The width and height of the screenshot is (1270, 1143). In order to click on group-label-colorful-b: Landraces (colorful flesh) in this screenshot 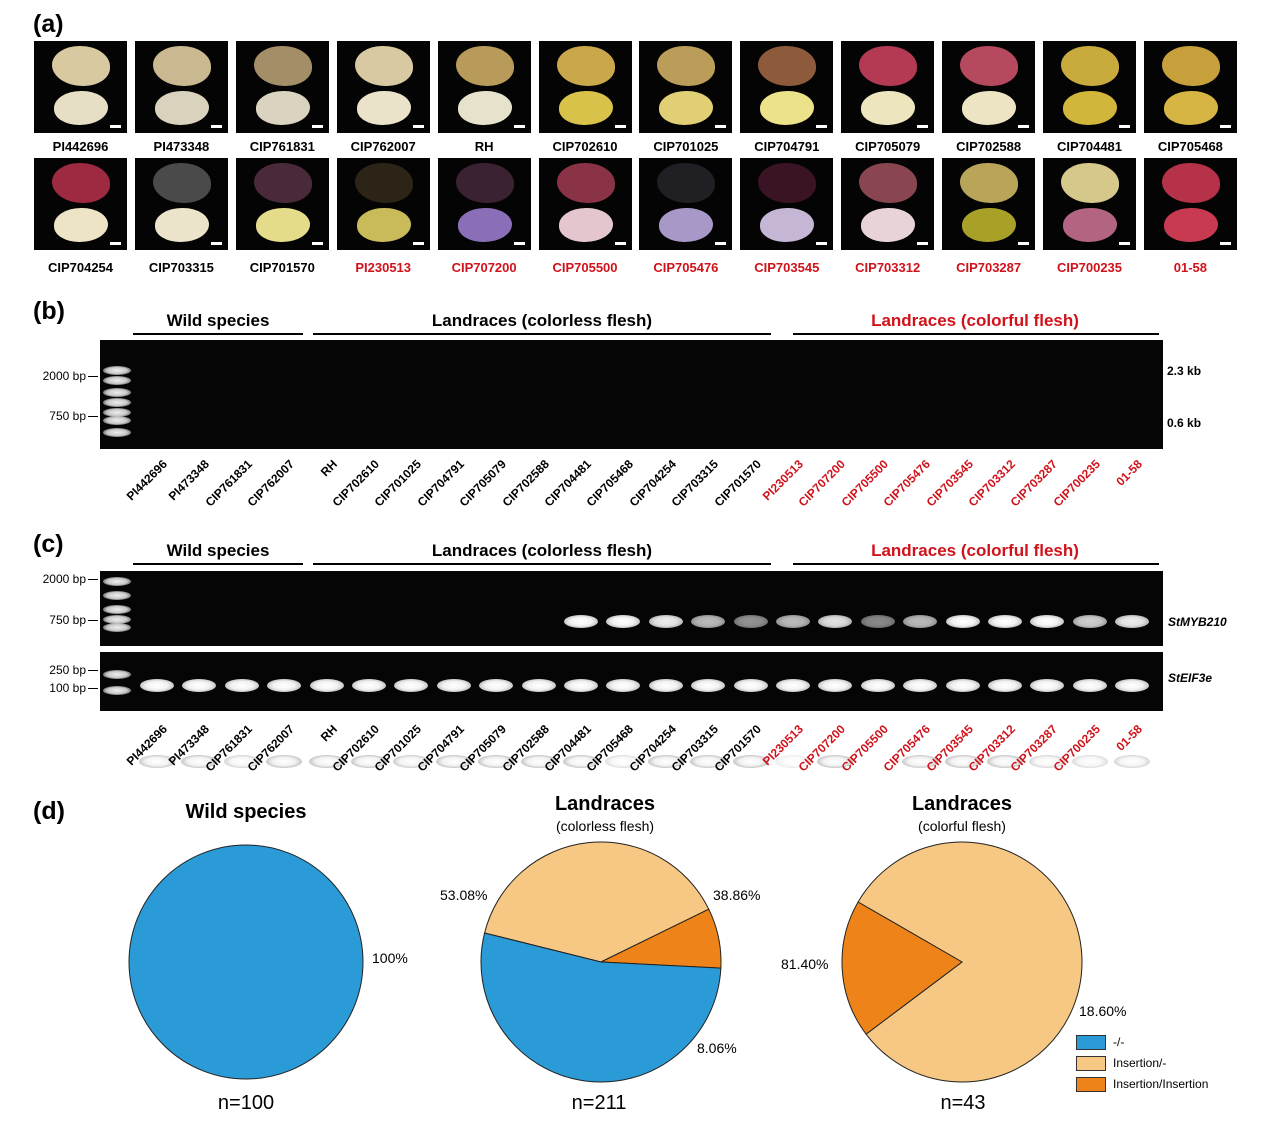, I will do `click(975, 320)`.